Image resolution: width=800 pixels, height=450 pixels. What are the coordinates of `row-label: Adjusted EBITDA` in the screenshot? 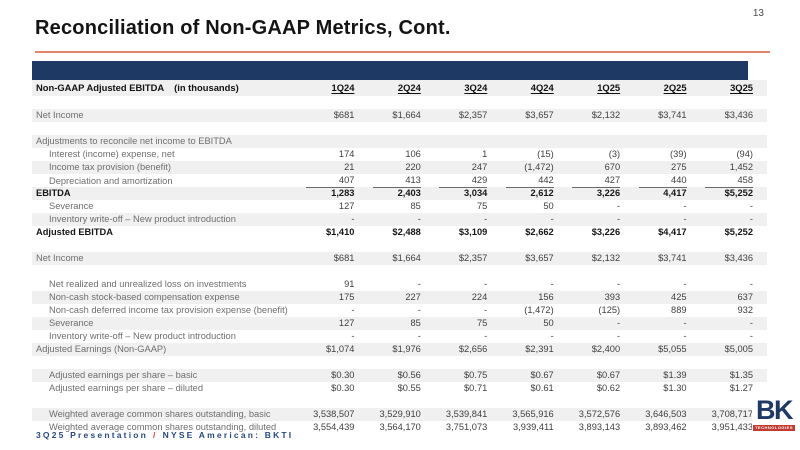 It's located at (74, 232).